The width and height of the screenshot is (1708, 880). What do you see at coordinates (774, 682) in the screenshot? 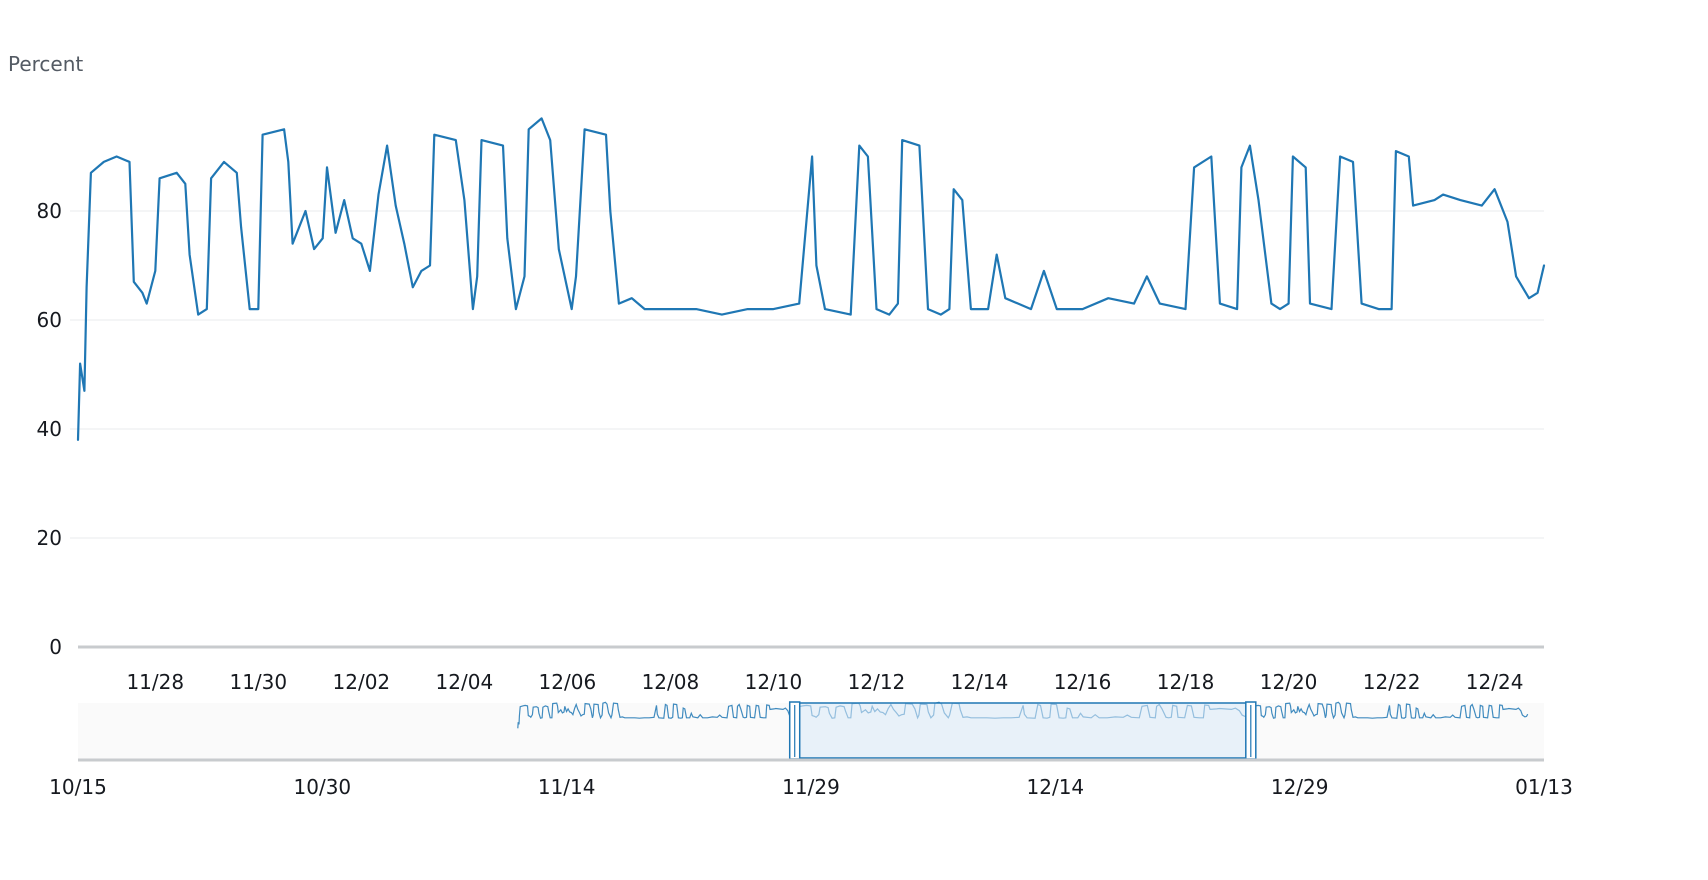
I see `x-tick-label: 12/10` at bounding box center [774, 682].